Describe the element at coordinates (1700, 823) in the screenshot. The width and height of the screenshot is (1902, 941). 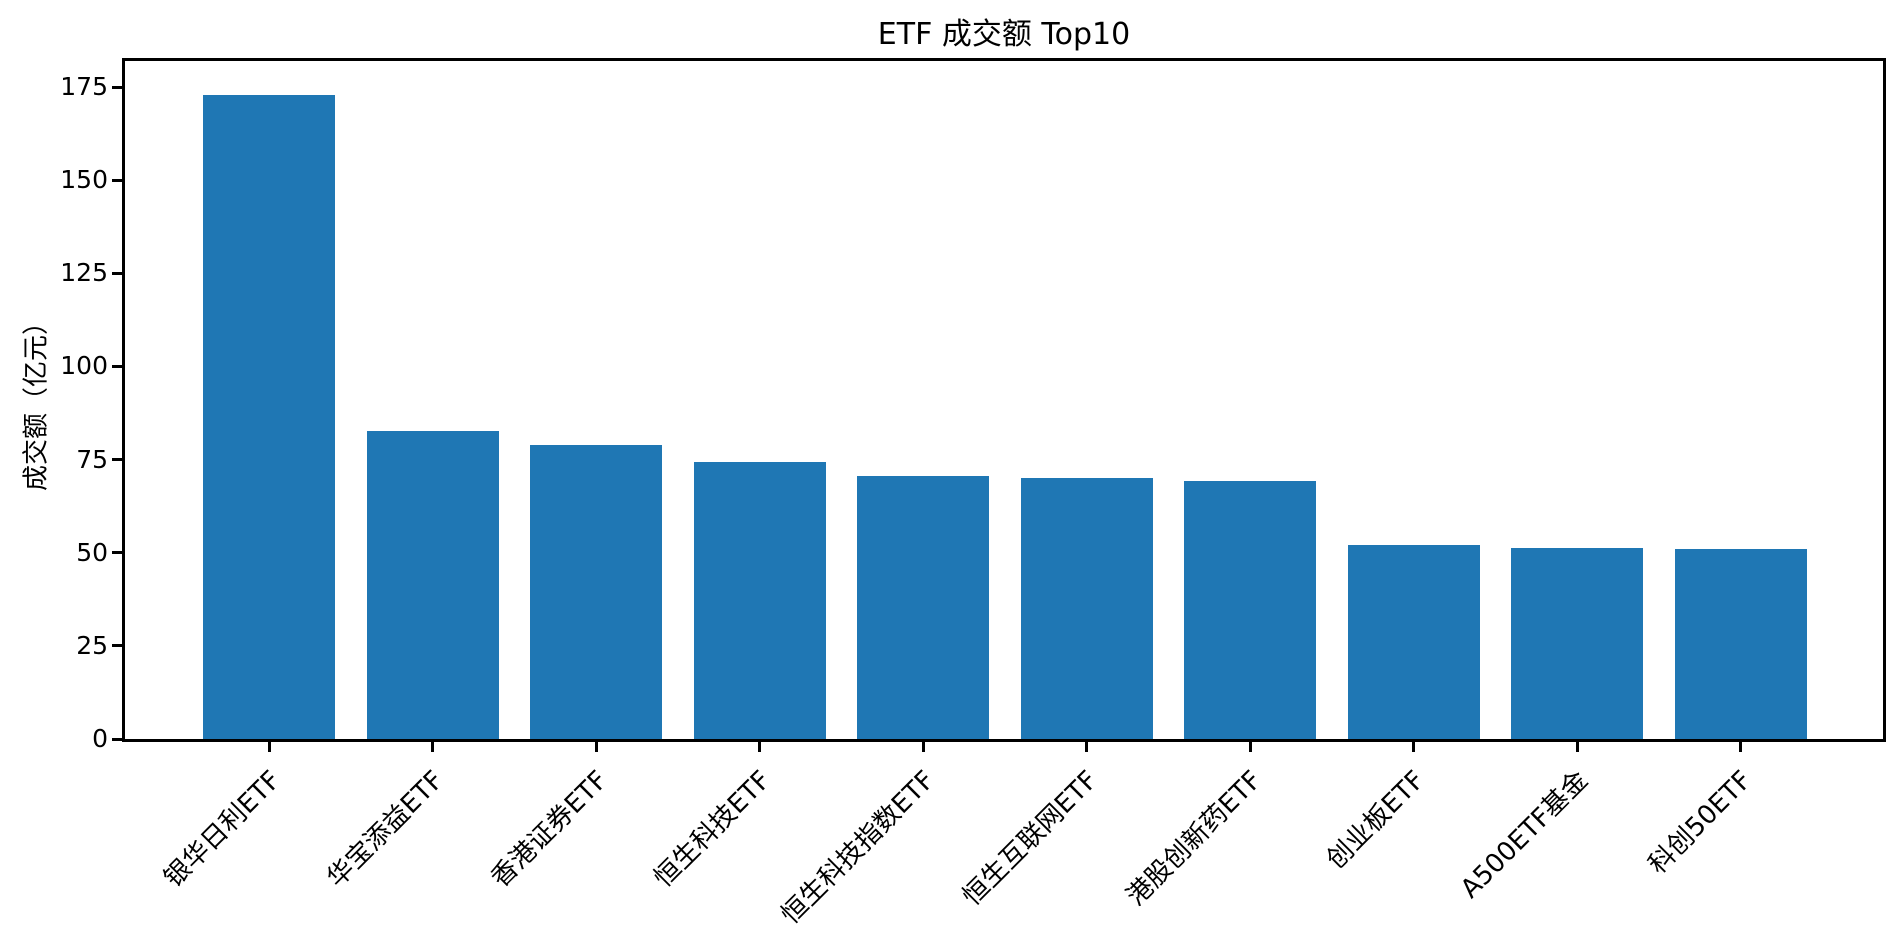
I see `x-tick-label: 科创50ETF` at that location.